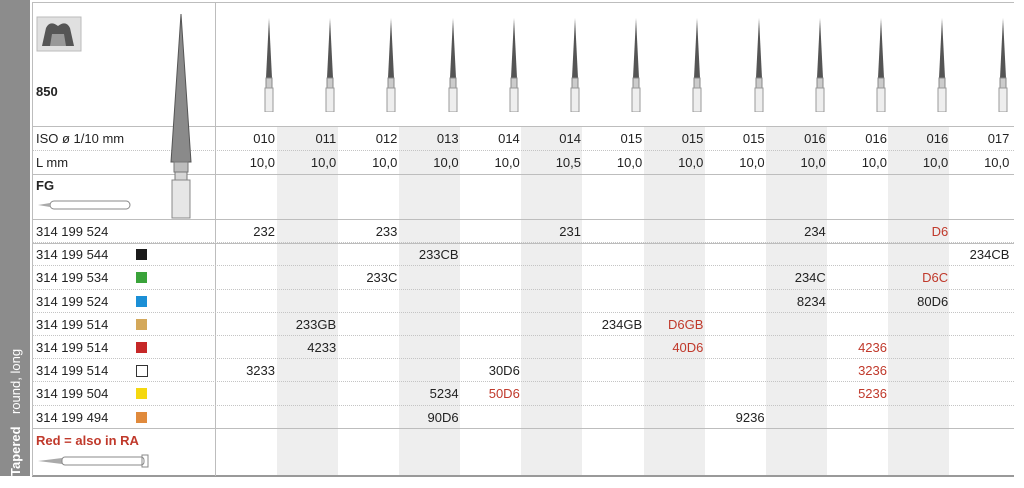  Describe the element at coordinates (59, 34) in the screenshot. I see `tooth-crown-icon` at that location.